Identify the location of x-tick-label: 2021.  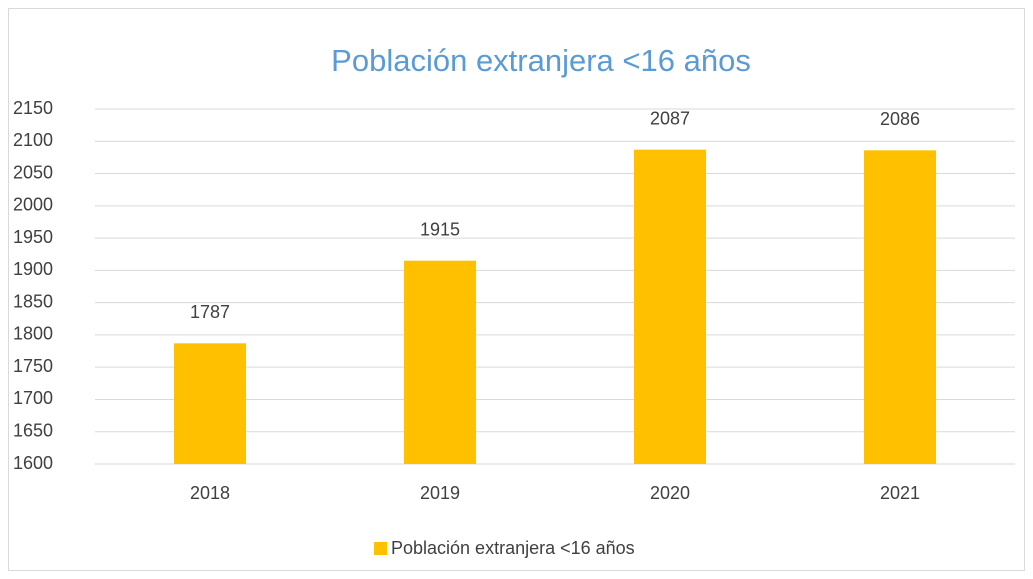
(900, 493).